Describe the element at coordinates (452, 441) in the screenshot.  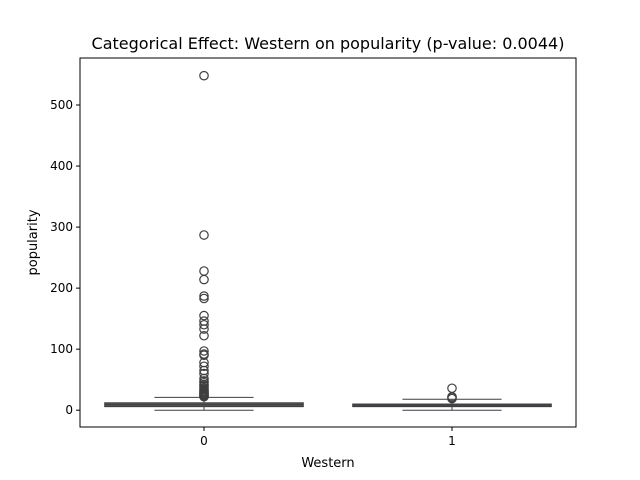
I see `x-tick-label: 1` at that location.